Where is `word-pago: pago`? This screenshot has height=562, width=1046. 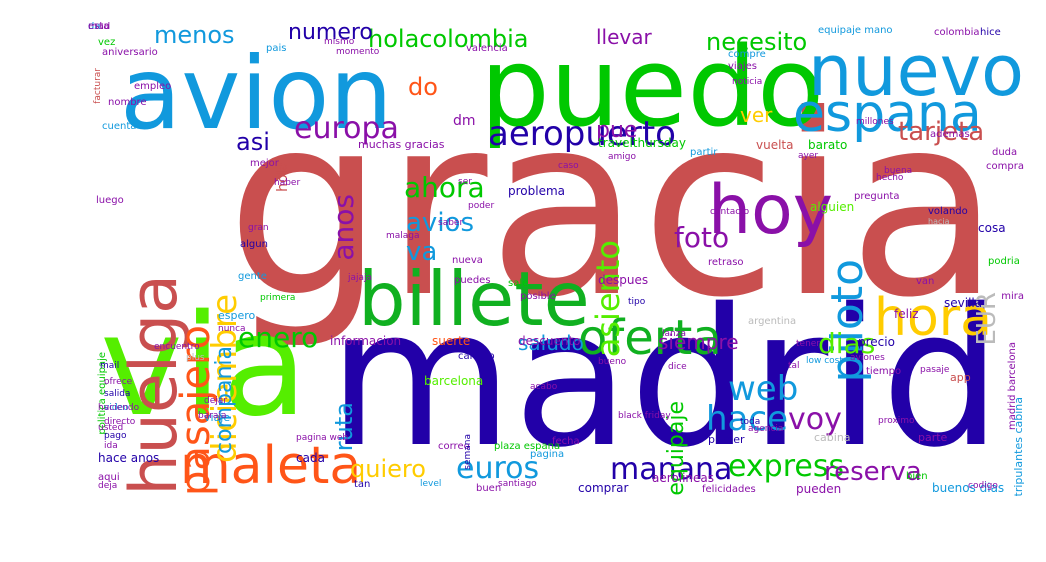 word-pago: pago is located at coordinates (115, 436).